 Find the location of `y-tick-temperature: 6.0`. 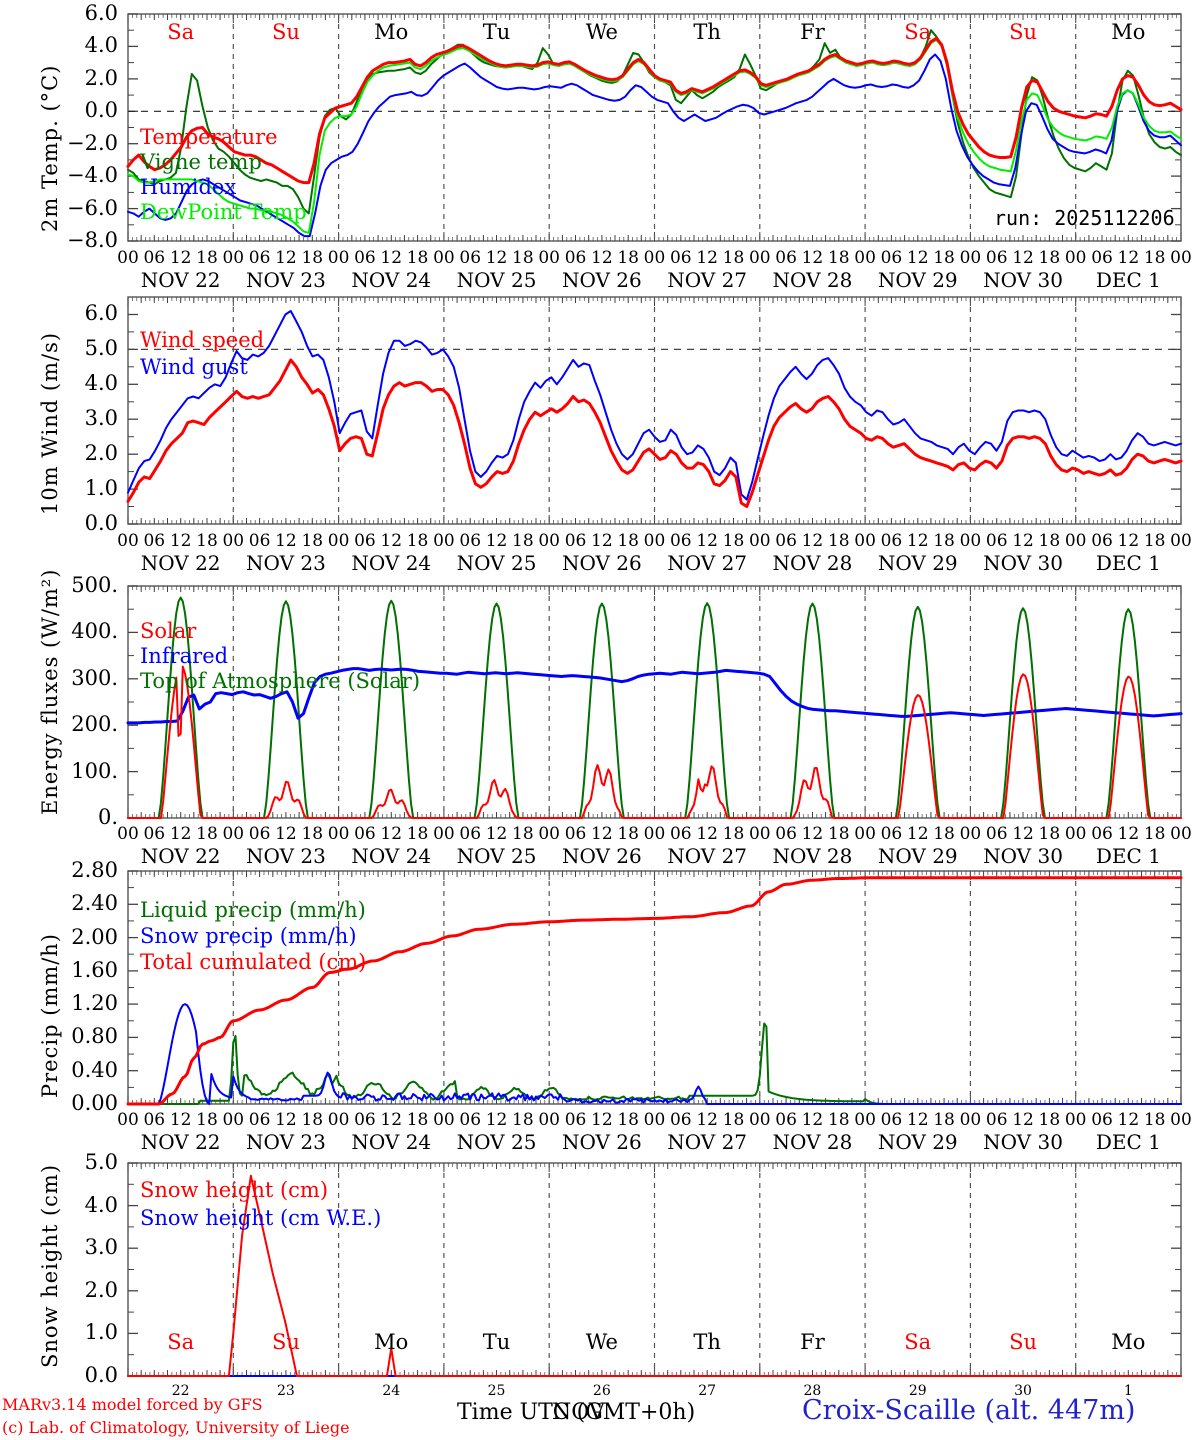

y-tick-temperature: 6.0 is located at coordinates (101, 13).